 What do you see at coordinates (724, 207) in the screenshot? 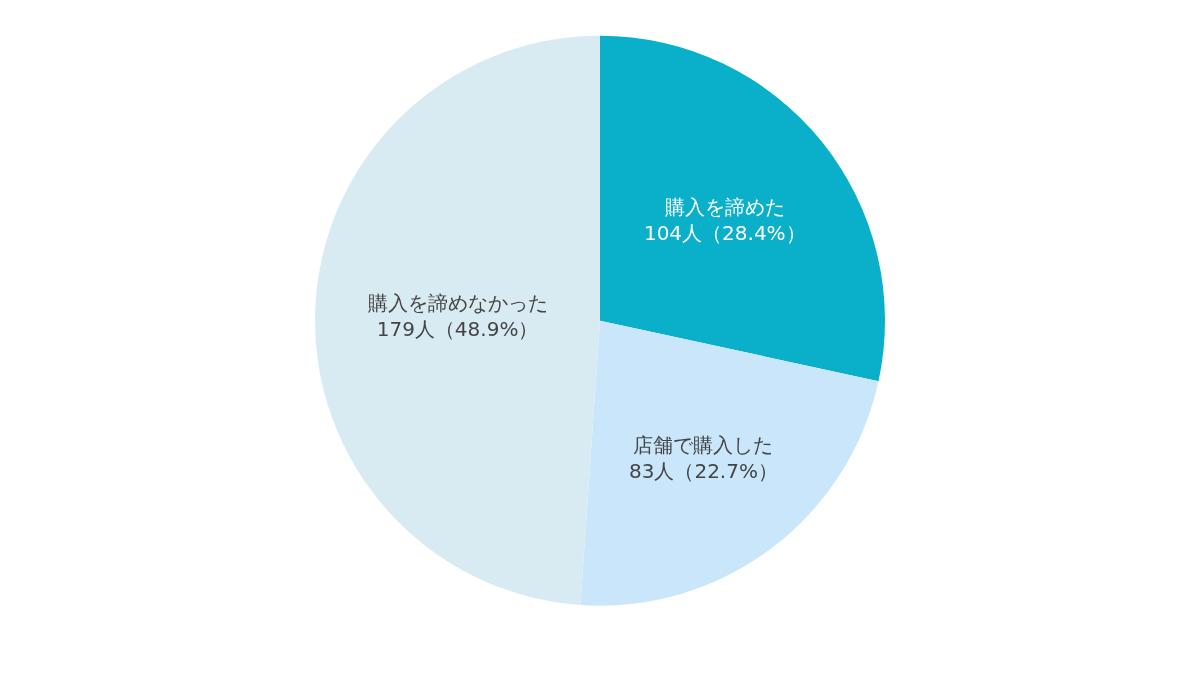
I see `slice-label: 購入を諦めた` at bounding box center [724, 207].